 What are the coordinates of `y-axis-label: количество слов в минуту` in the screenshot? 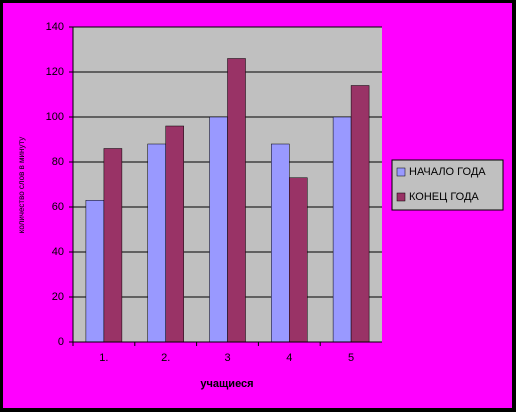 It's located at (21, 185).